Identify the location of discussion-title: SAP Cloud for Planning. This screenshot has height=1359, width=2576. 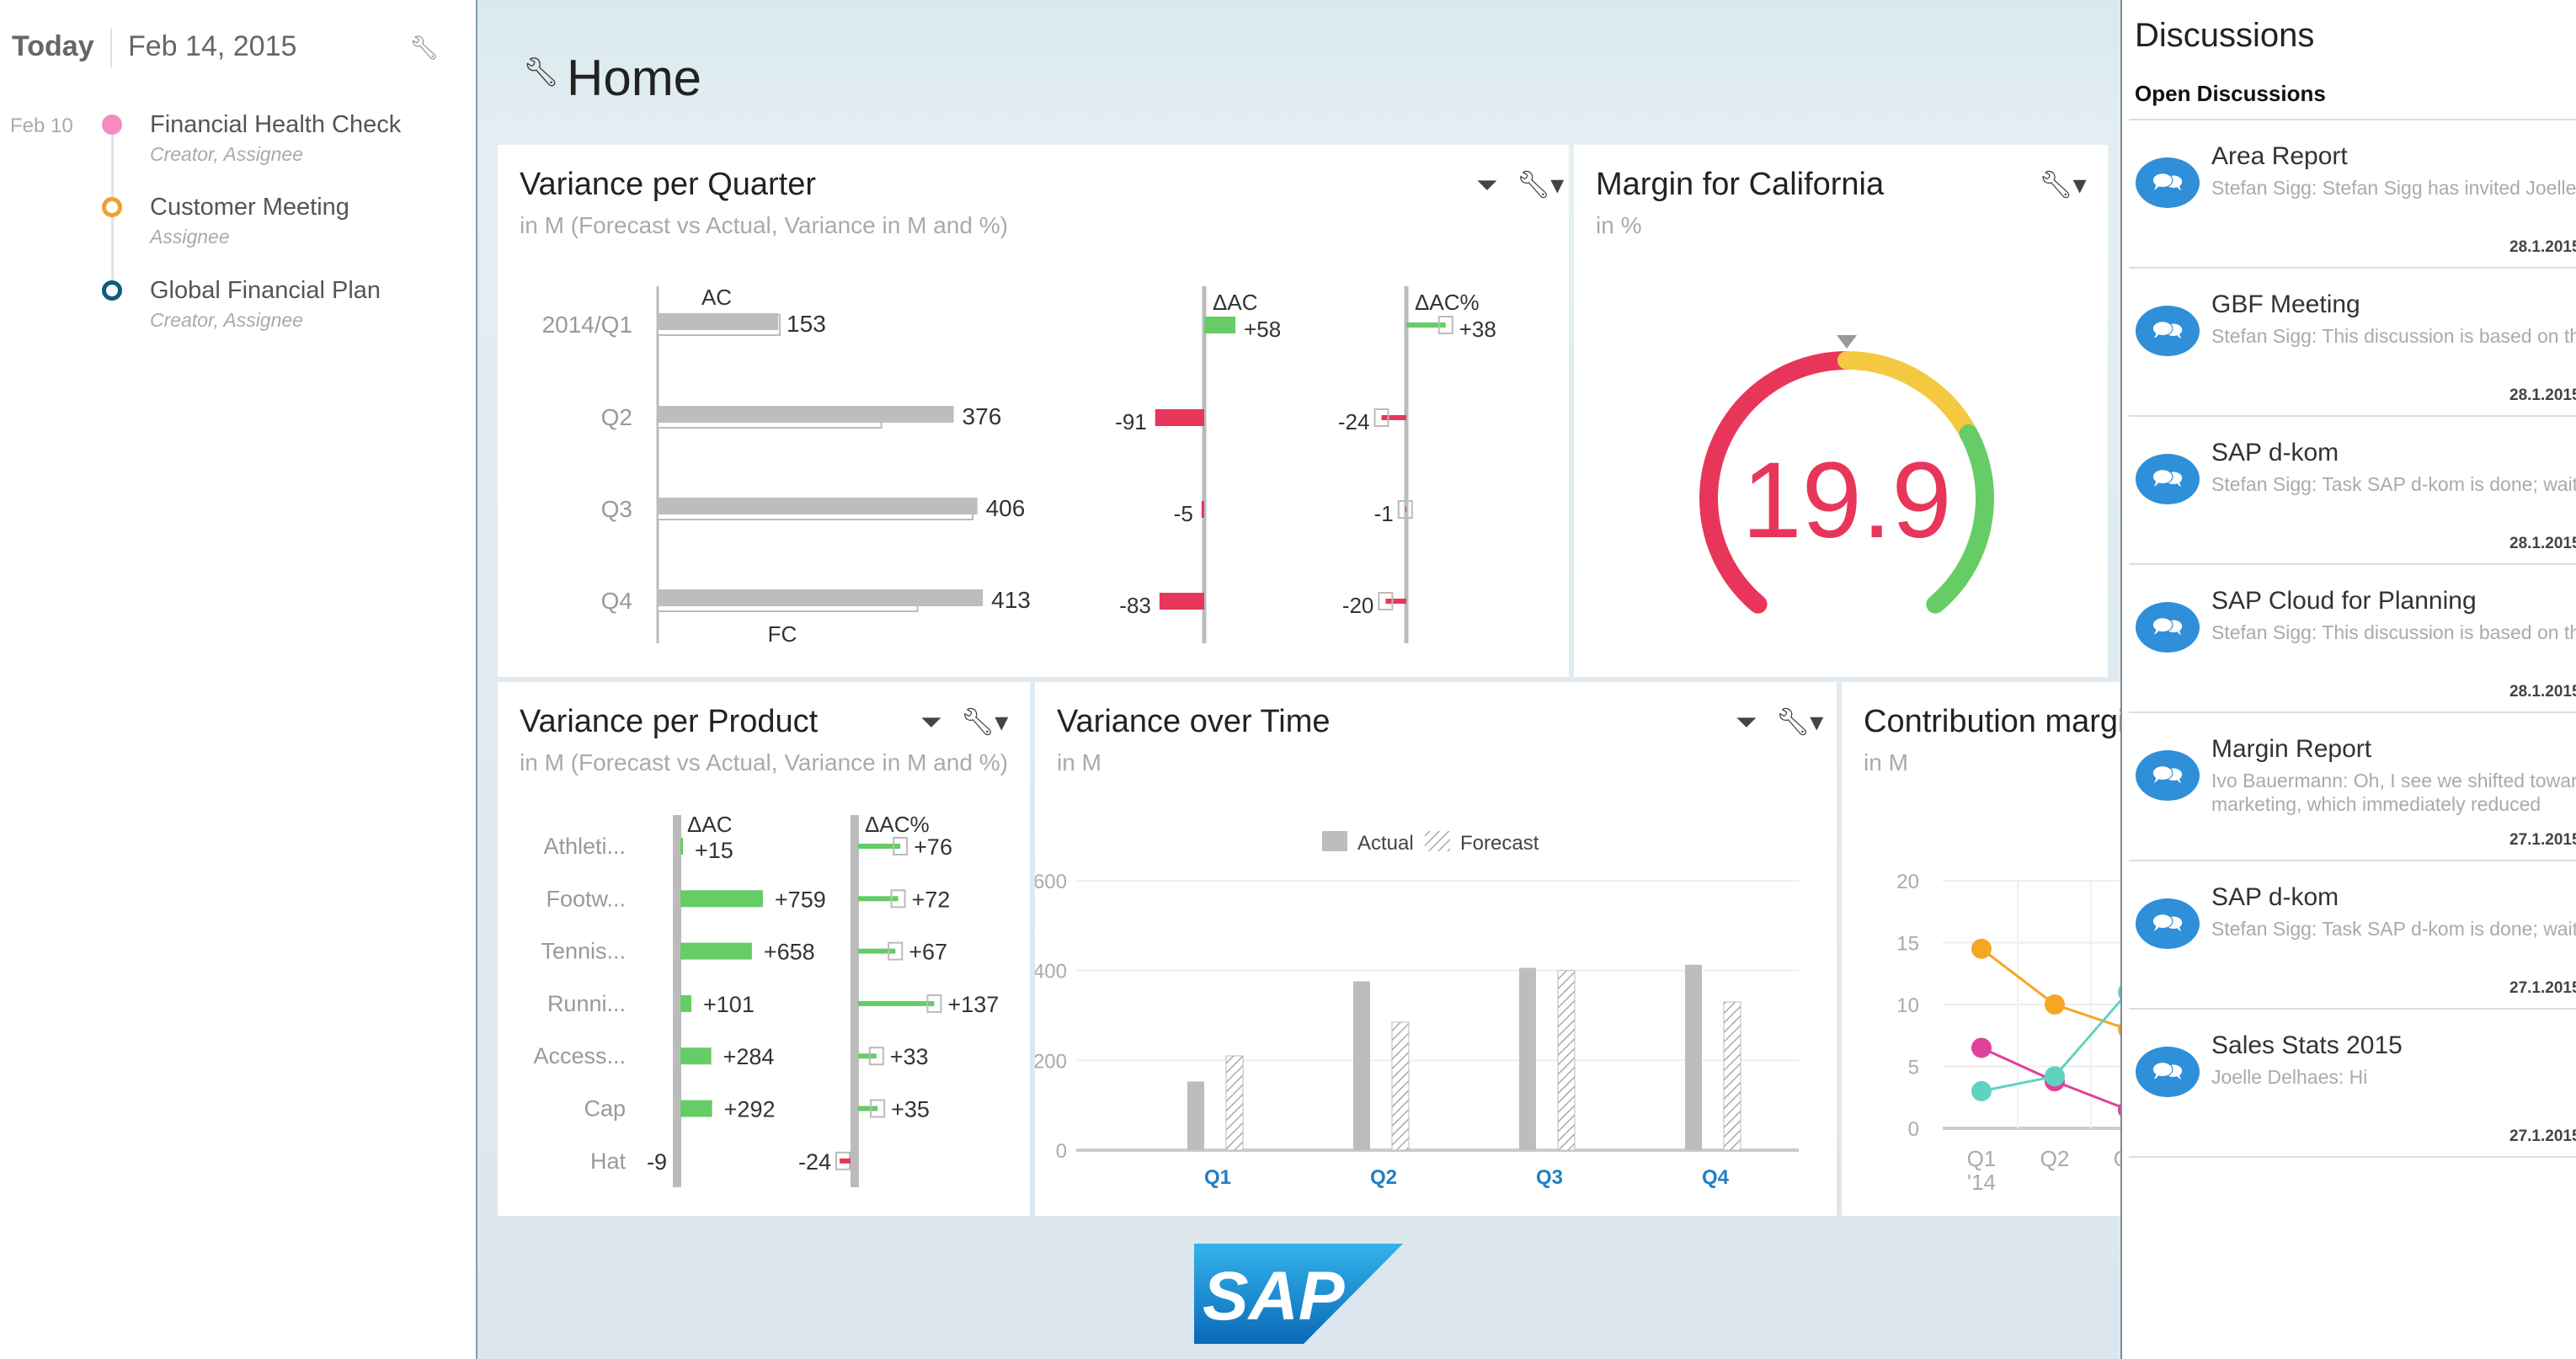
(2344, 601).